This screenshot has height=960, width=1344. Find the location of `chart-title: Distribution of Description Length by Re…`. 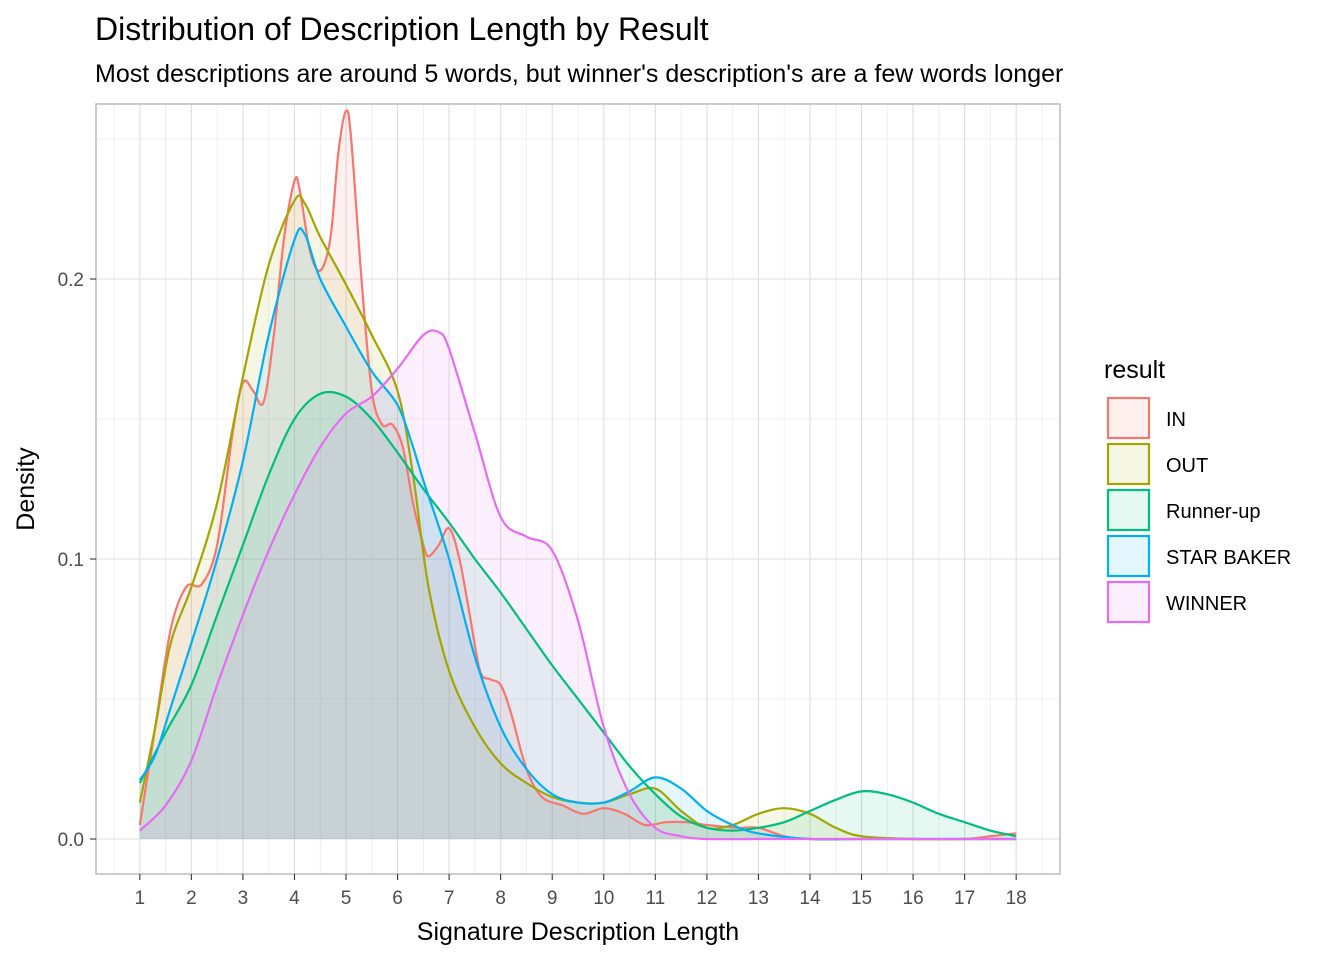

chart-title: Distribution of Description Length by Re… is located at coordinates (402, 29).